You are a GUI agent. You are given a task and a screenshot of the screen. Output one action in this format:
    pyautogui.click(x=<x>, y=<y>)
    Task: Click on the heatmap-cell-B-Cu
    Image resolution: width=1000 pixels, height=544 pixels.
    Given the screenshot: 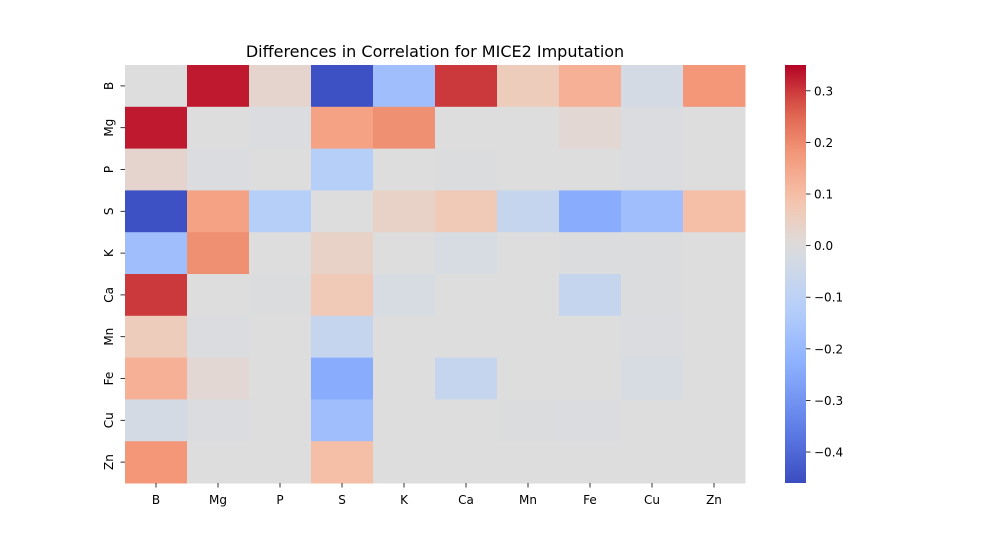 What is the action you would take?
    pyautogui.click(x=652, y=86)
    